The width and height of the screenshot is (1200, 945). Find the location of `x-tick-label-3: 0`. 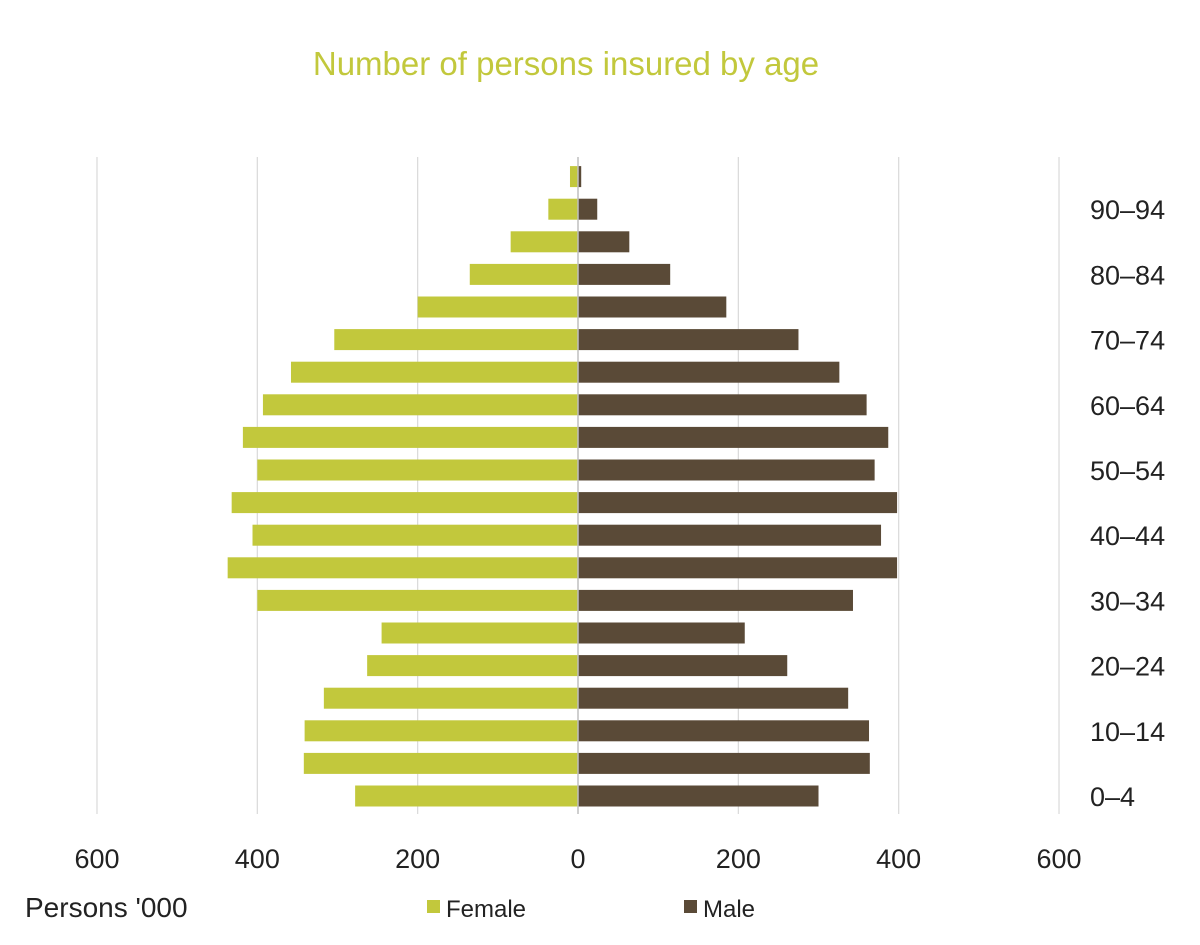

x-tick-label-3: 0 is located at coordinates (577, 859).